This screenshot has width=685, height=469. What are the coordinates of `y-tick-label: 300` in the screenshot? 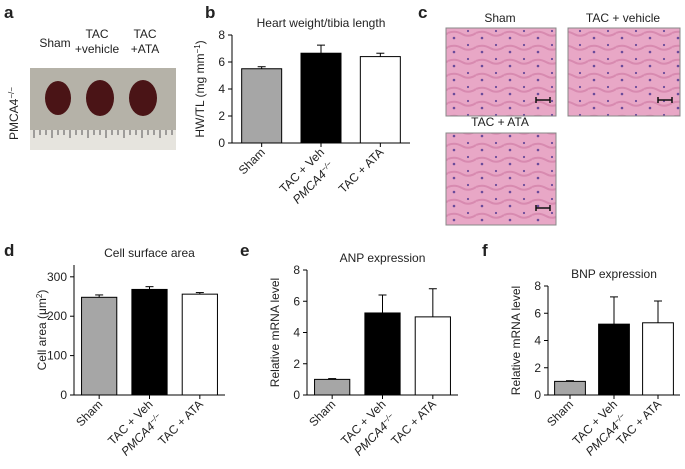 It's located at (57, 277).